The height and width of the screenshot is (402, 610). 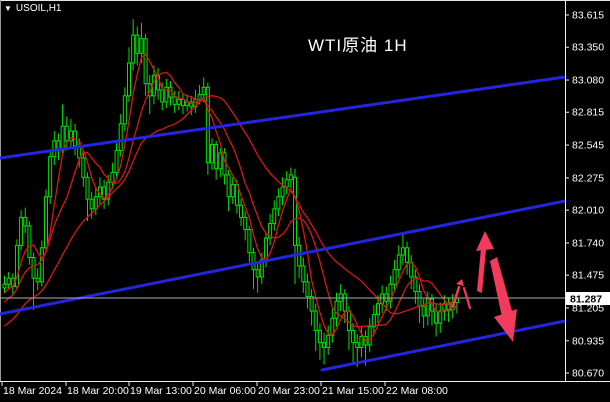 I want to click on small-down-line, so click(x=467, y=298).